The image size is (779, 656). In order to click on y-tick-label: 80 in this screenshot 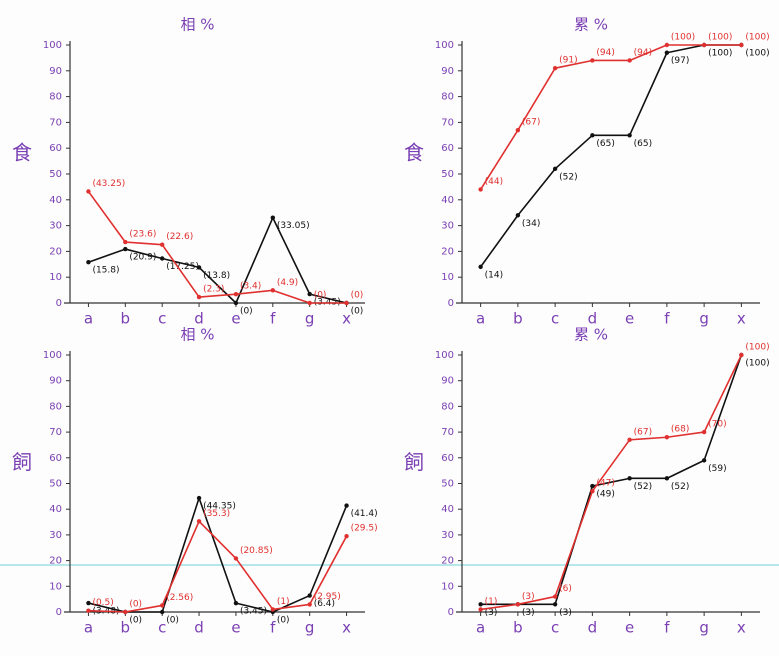, I will do `click(55, 97)`.